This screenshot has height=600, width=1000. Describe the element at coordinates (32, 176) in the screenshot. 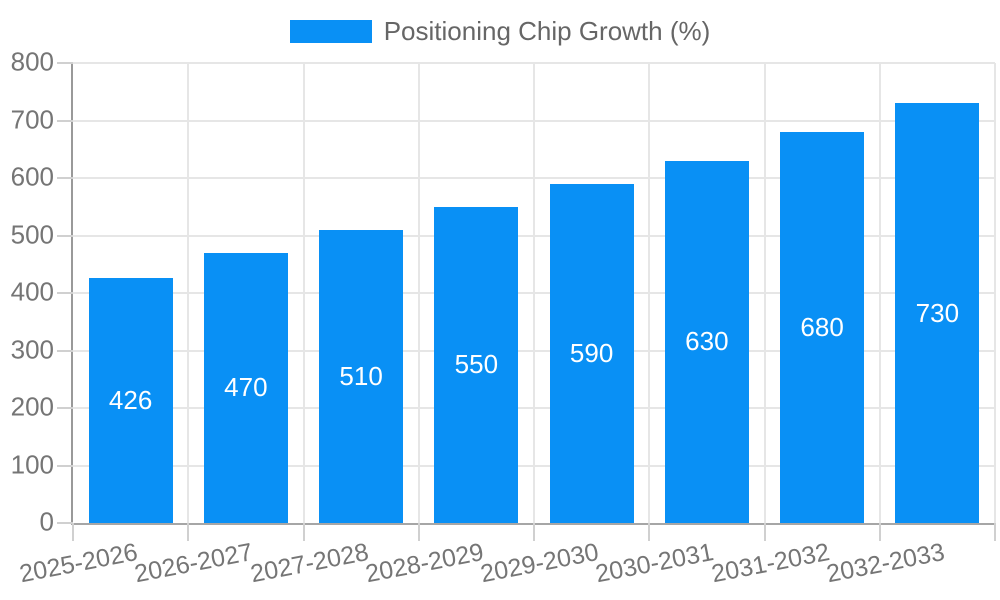

I see `y-tick-label: 600` at that location.